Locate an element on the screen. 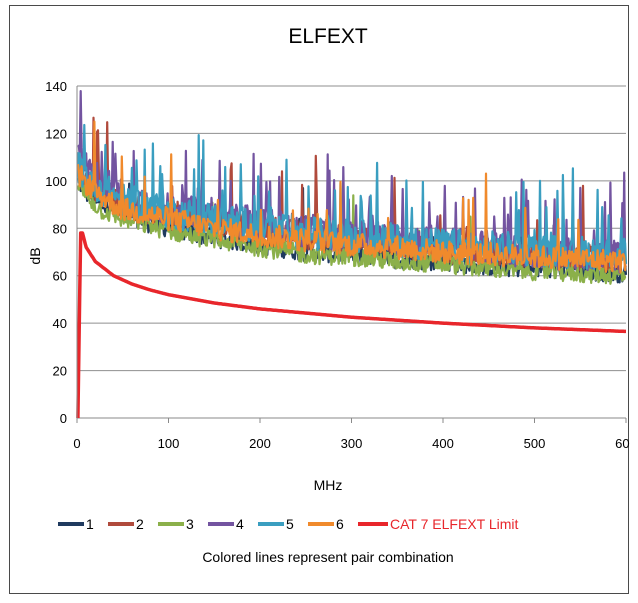  x-tick-label: 0 is located at coordinates (76, 443).